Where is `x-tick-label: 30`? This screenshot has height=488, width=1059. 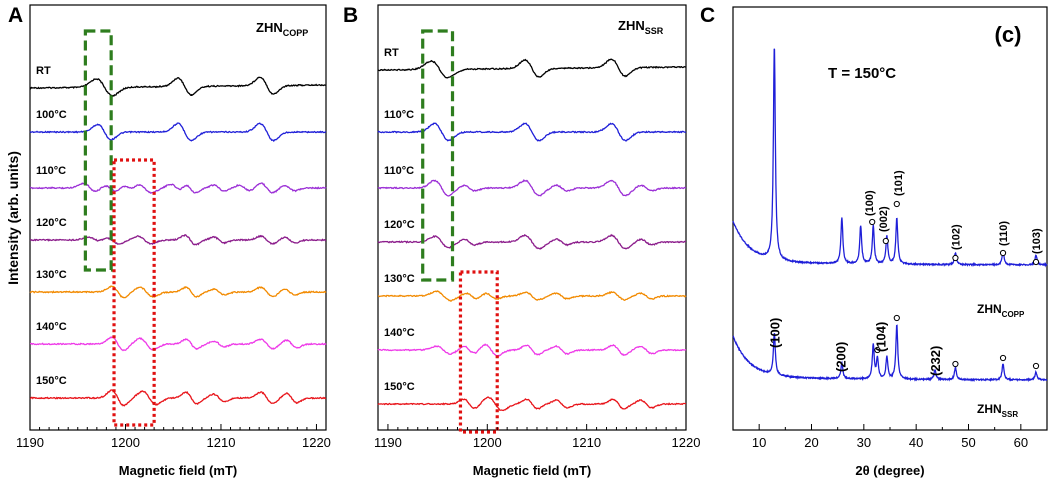 x-tick-label: 30 is located at coordinates (864, 442).